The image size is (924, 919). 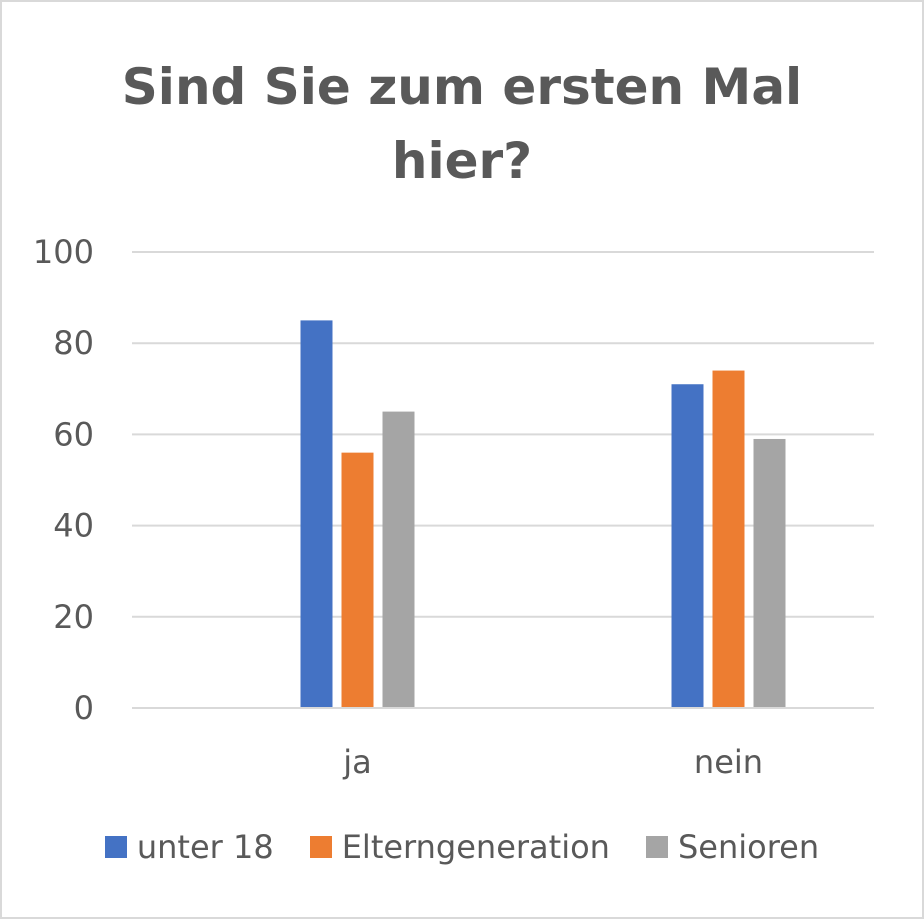 What do you see at coordinates (320, 847) in the screenshot?
I see `legend-swatch-elterngeneration` at bounding box center [320, 847].